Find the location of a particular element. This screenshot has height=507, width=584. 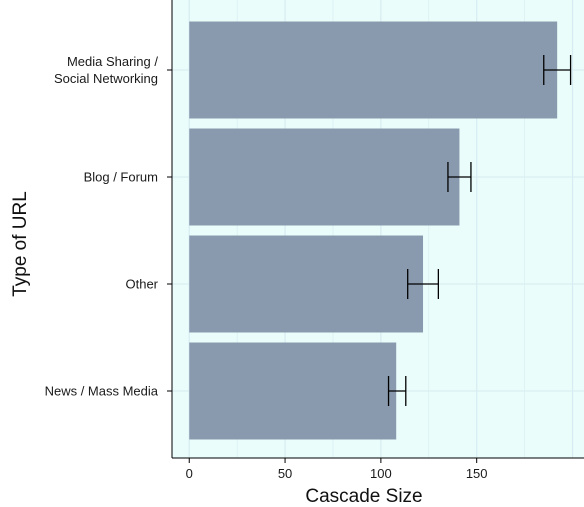

x-tick-label: 100 is located at coordinates (381, 473).